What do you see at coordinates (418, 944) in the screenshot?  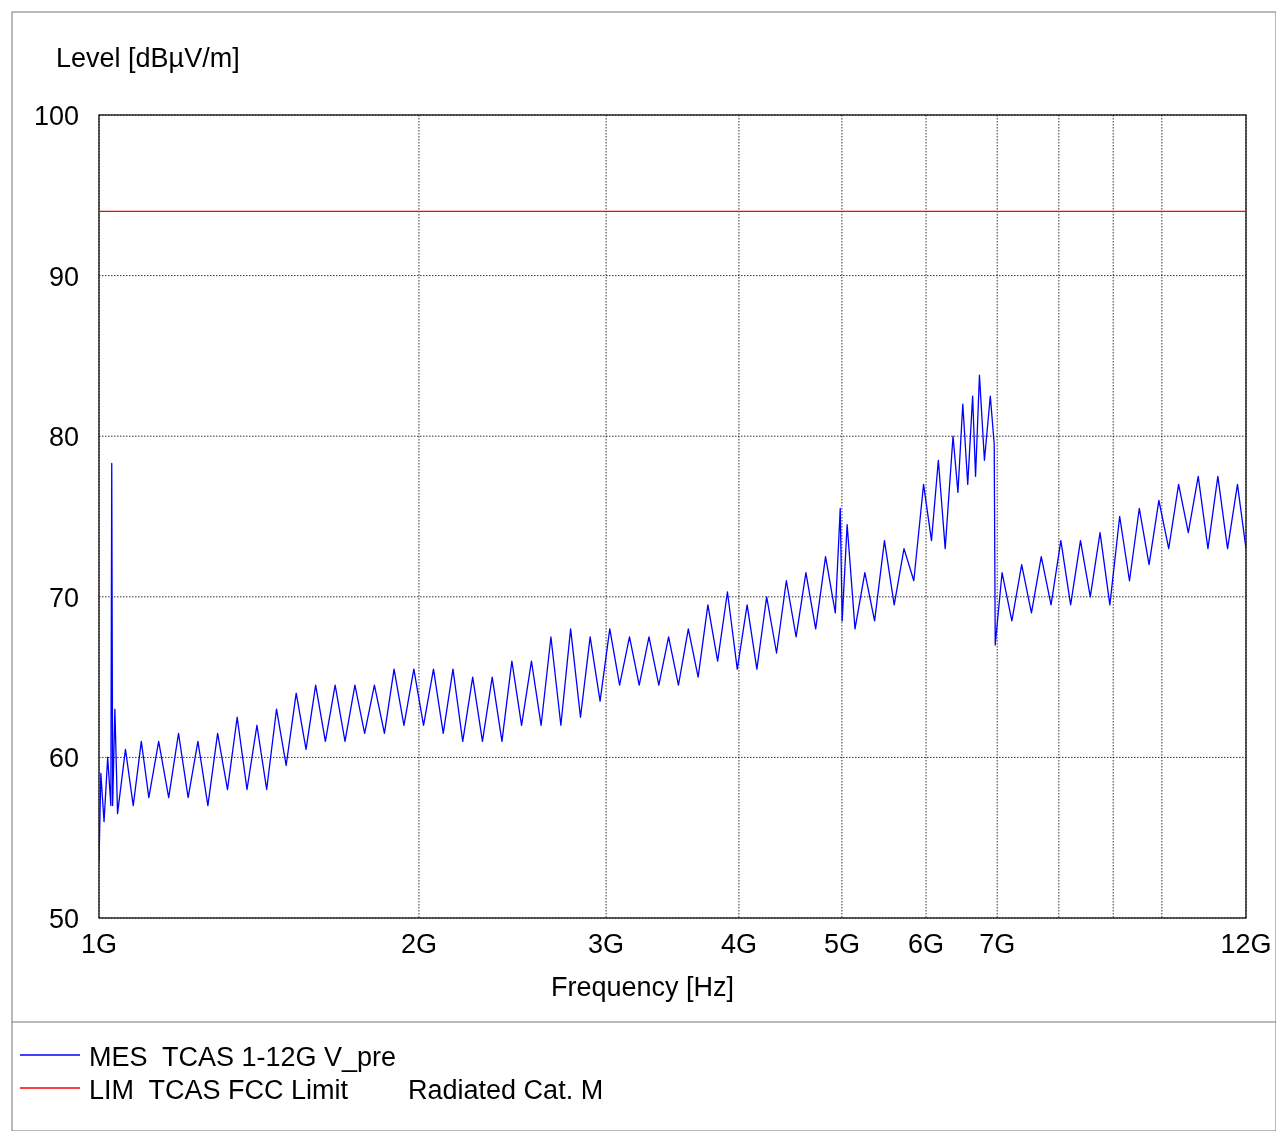 I see `x-tick-label: 2G` at bounding box center [418, 944].